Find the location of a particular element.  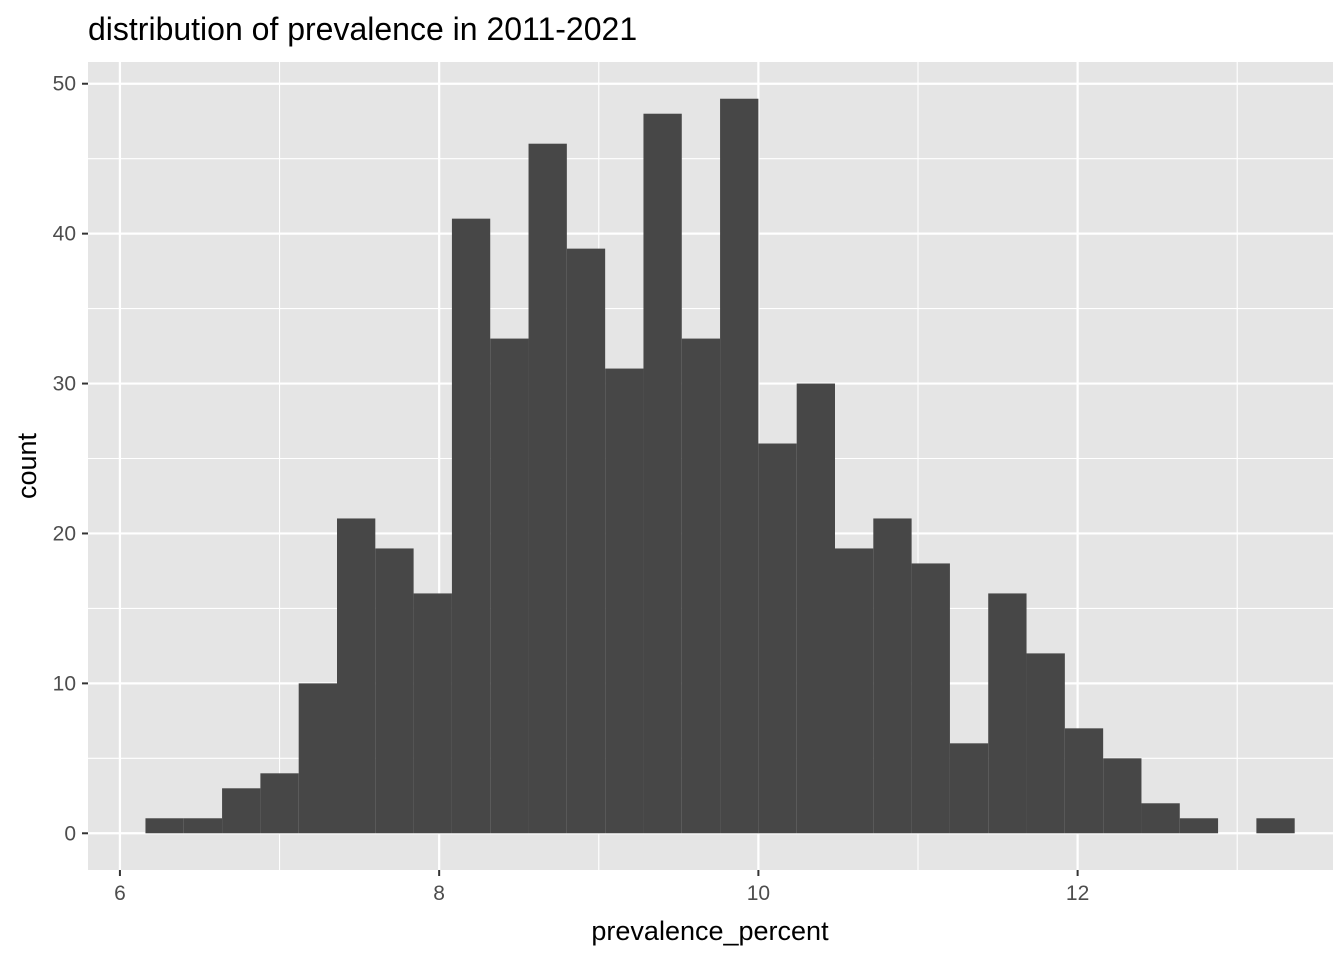

x-axis-title: prevalence_percent is located at coordinates (710, 931).